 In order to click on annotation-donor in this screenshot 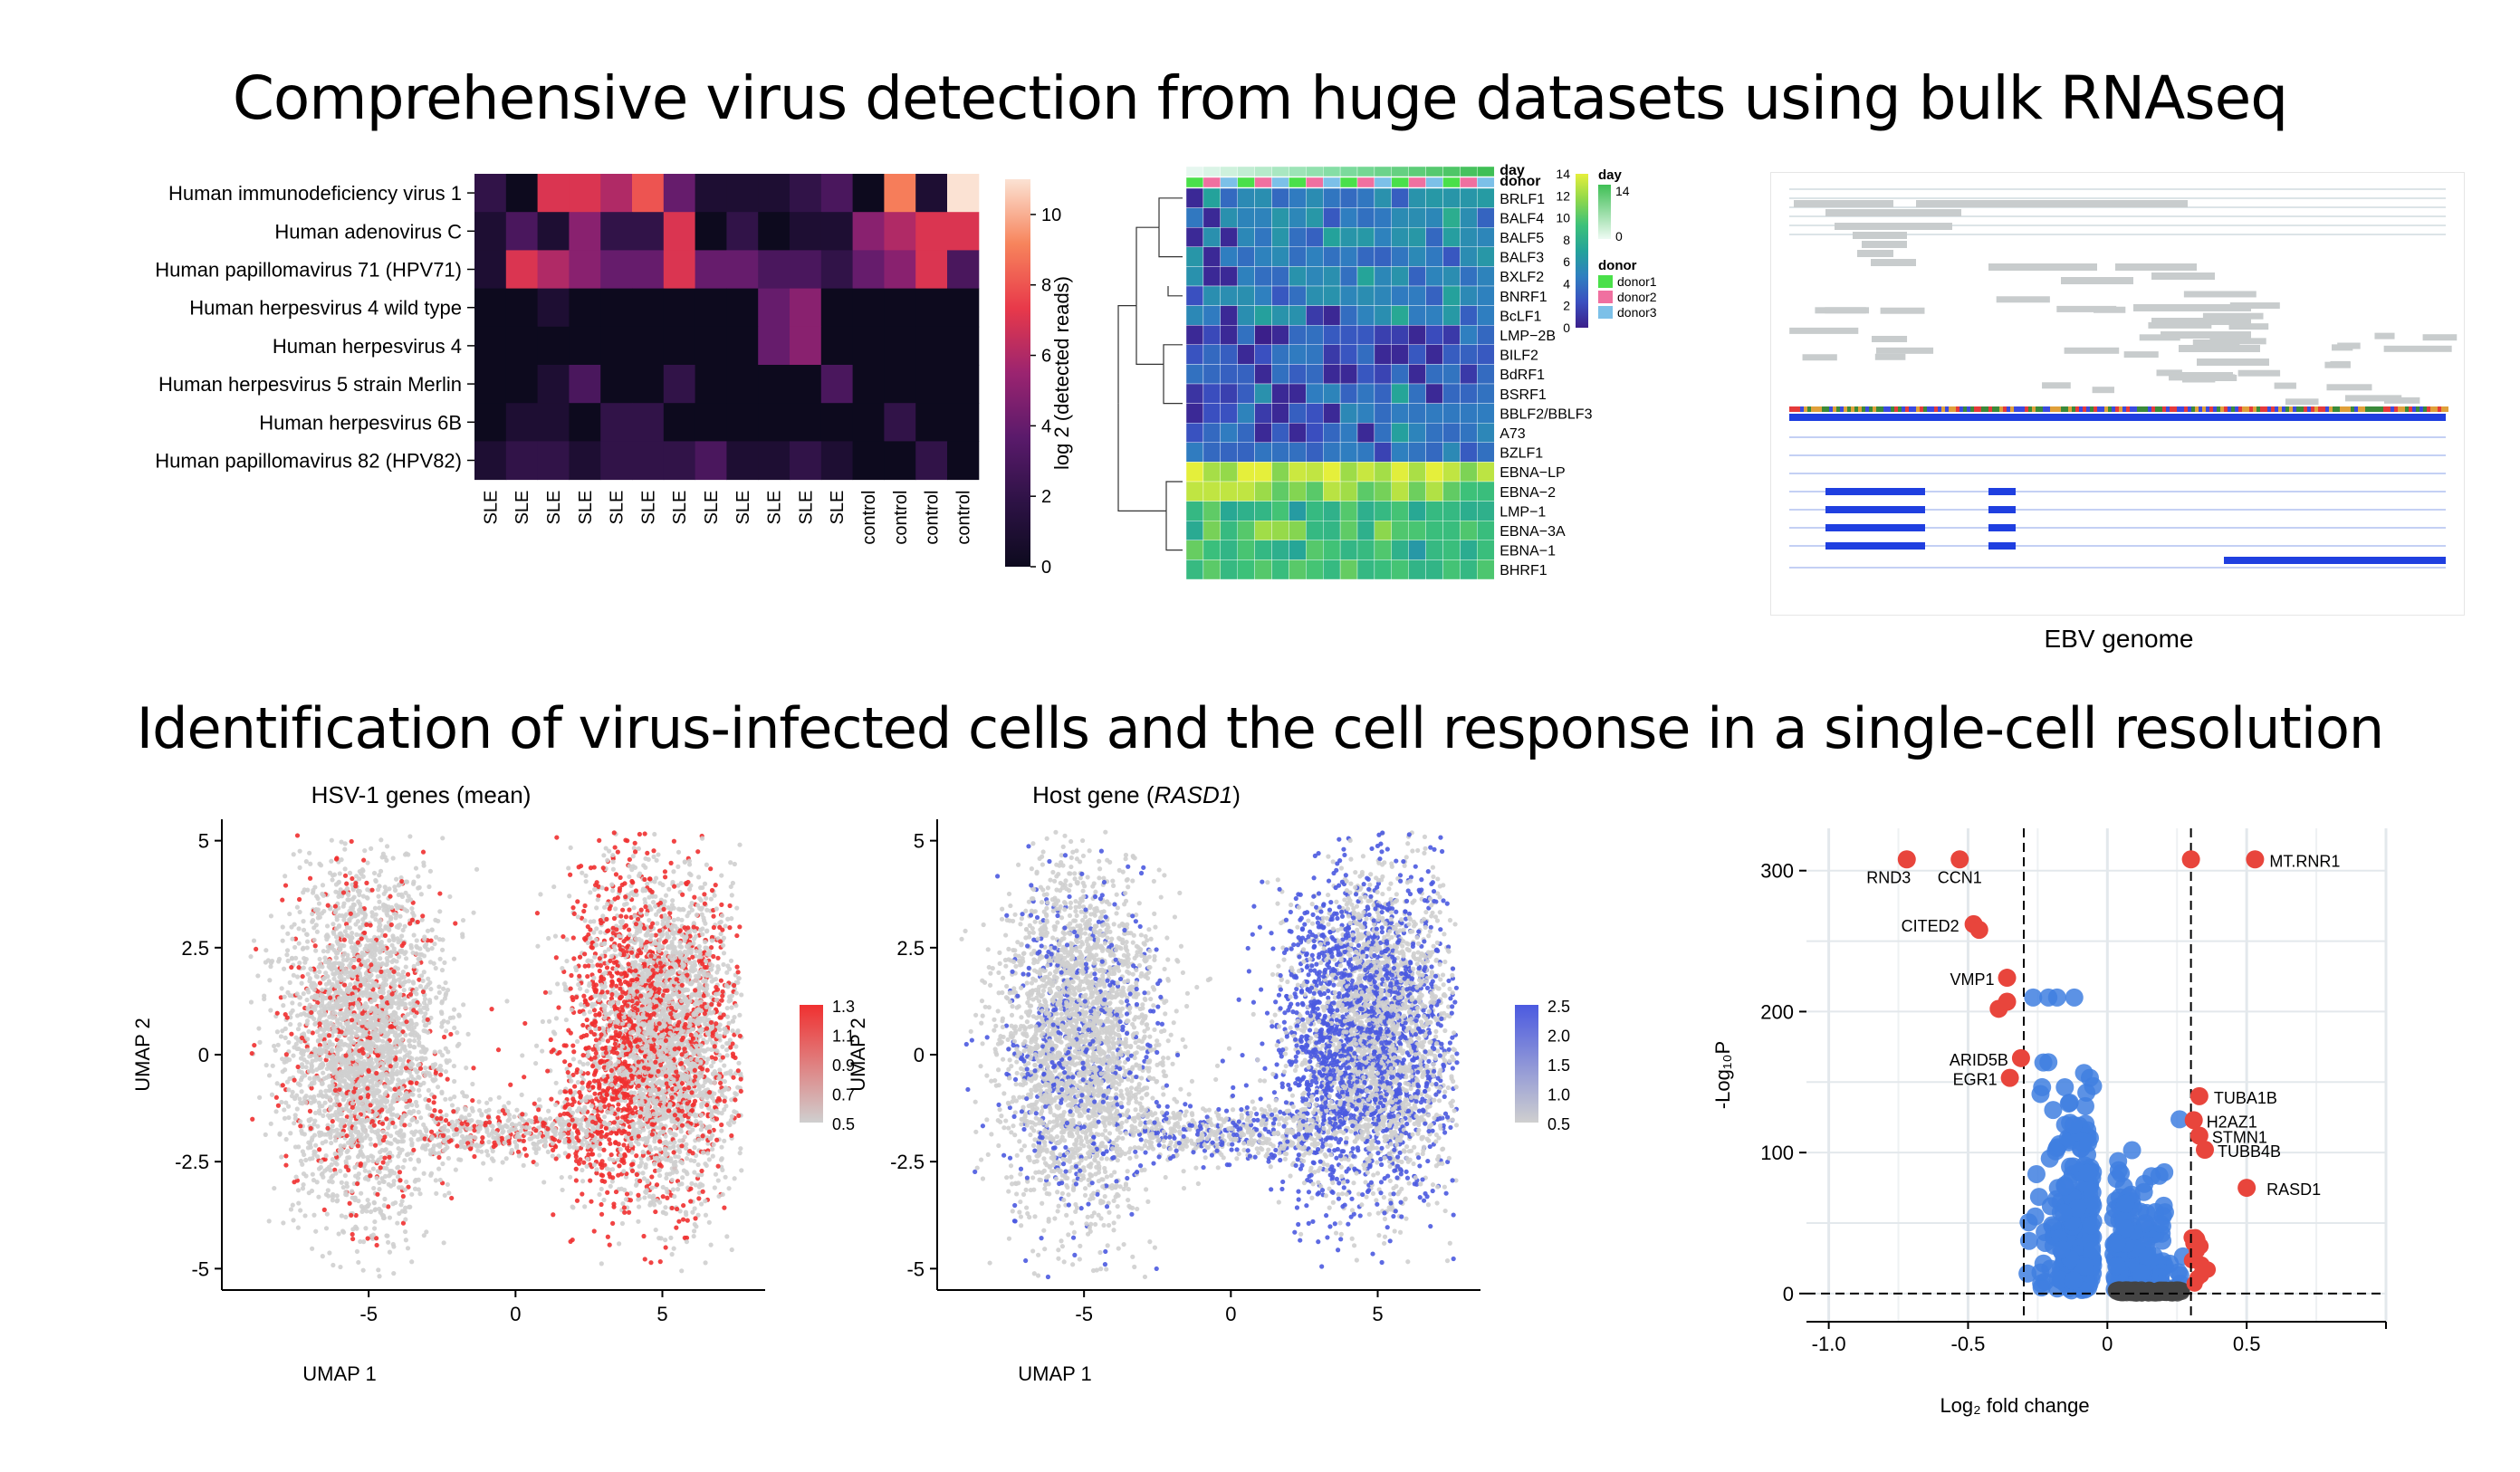, I will do `click(1298, 182)`.